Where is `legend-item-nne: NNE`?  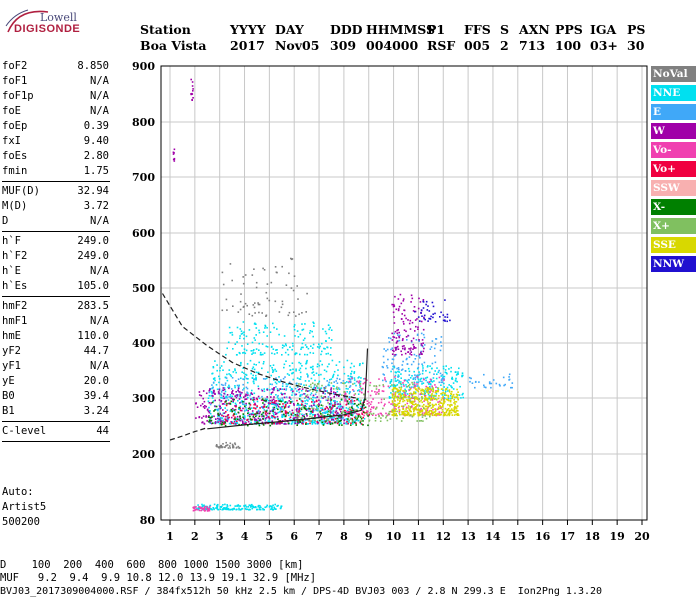 legend-item-nne: NNE is located at coordinates (673, 93).